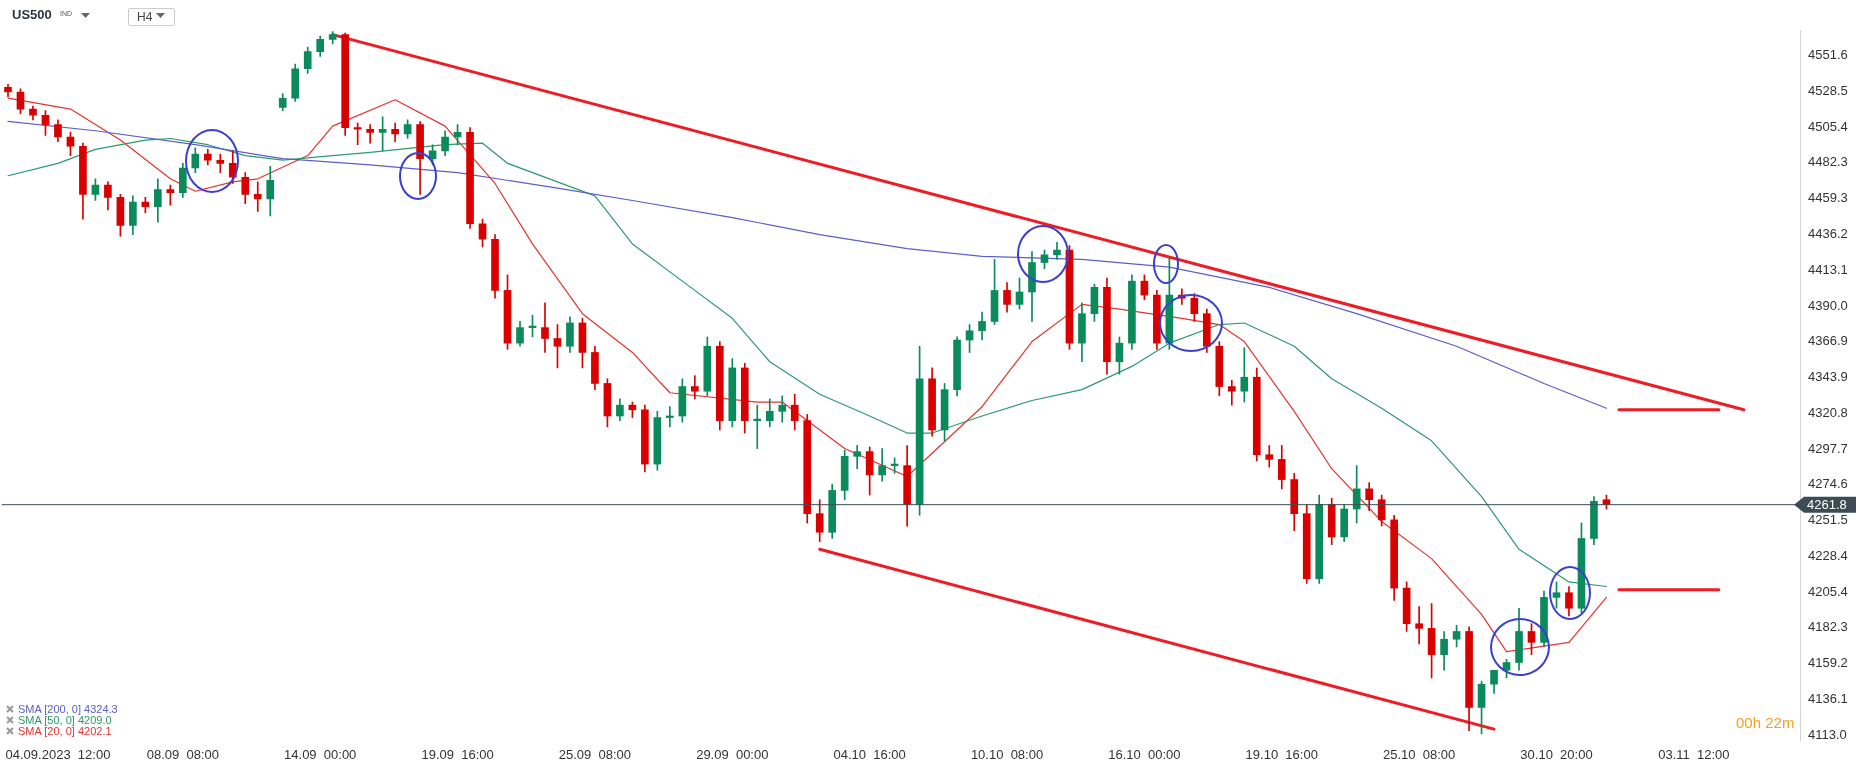 This screenshot has height=767, width=1866. I want to click on text: H4, so click(152, 17).